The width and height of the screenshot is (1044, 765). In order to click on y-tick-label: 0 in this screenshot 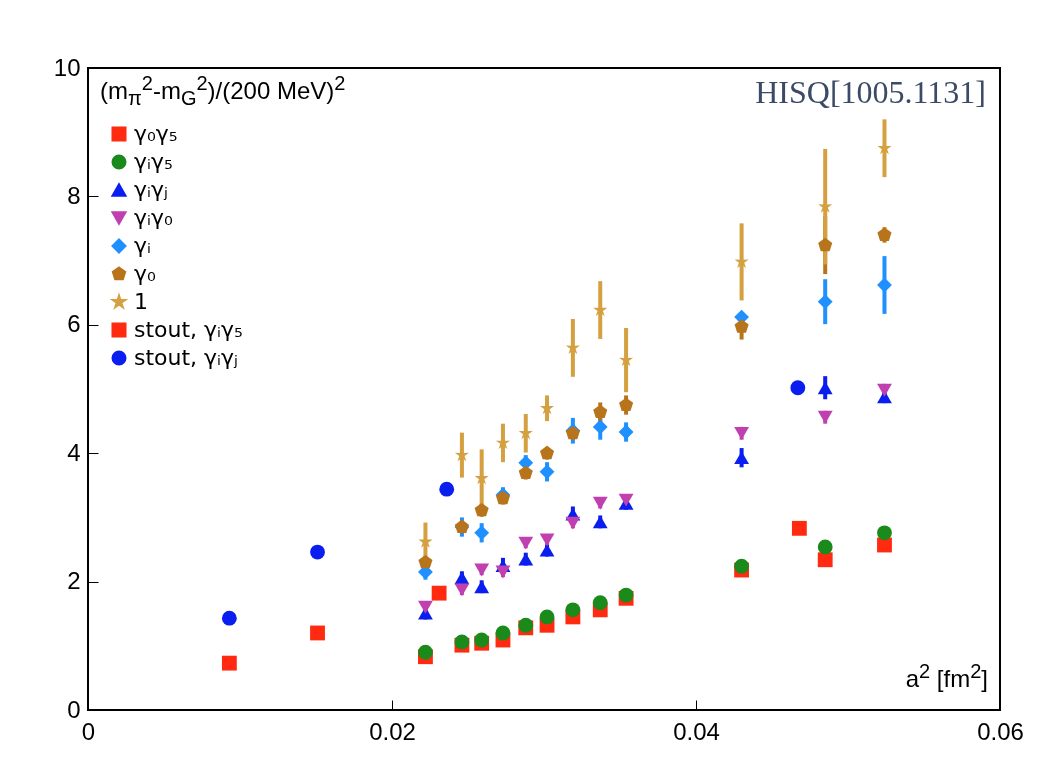, I will do `click(74, 709)`.